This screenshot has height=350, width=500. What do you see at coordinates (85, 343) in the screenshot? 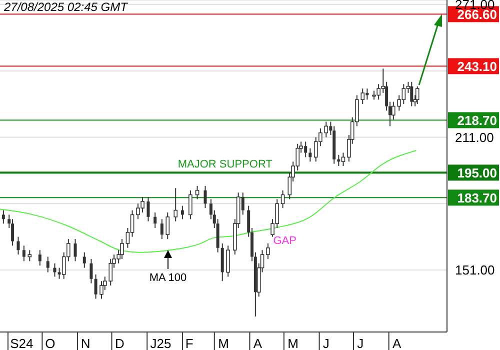
I see `x-tick-label: N` at bounding box center [85, 343].